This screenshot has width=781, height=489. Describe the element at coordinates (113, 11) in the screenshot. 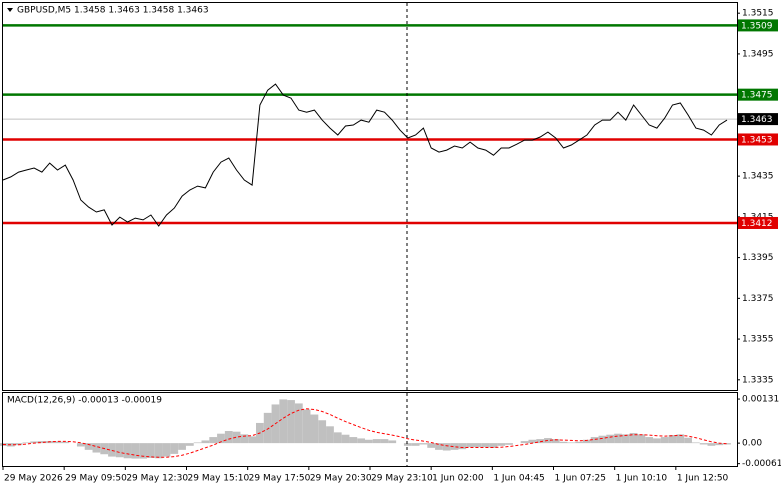

I see `chart-title: GBPUSD,M5 1.3458 1.3463 1.3458 1.3463` at that location.